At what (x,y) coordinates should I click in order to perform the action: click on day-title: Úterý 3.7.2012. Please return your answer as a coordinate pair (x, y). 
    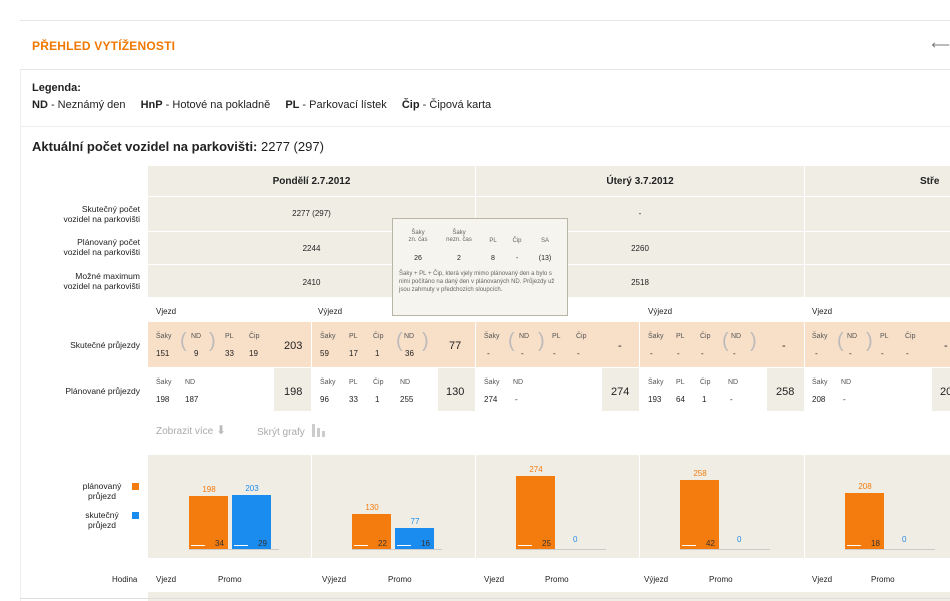
    Looking at the image, I should click on (640, 181).